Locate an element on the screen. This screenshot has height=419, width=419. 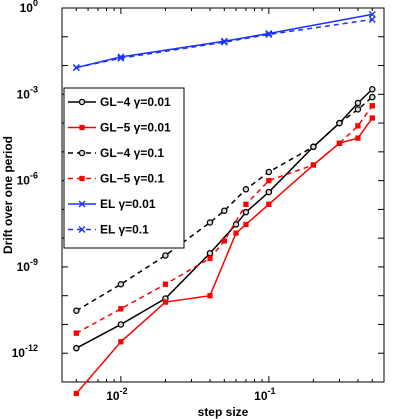
series-line is located at coordinates (224, 43).